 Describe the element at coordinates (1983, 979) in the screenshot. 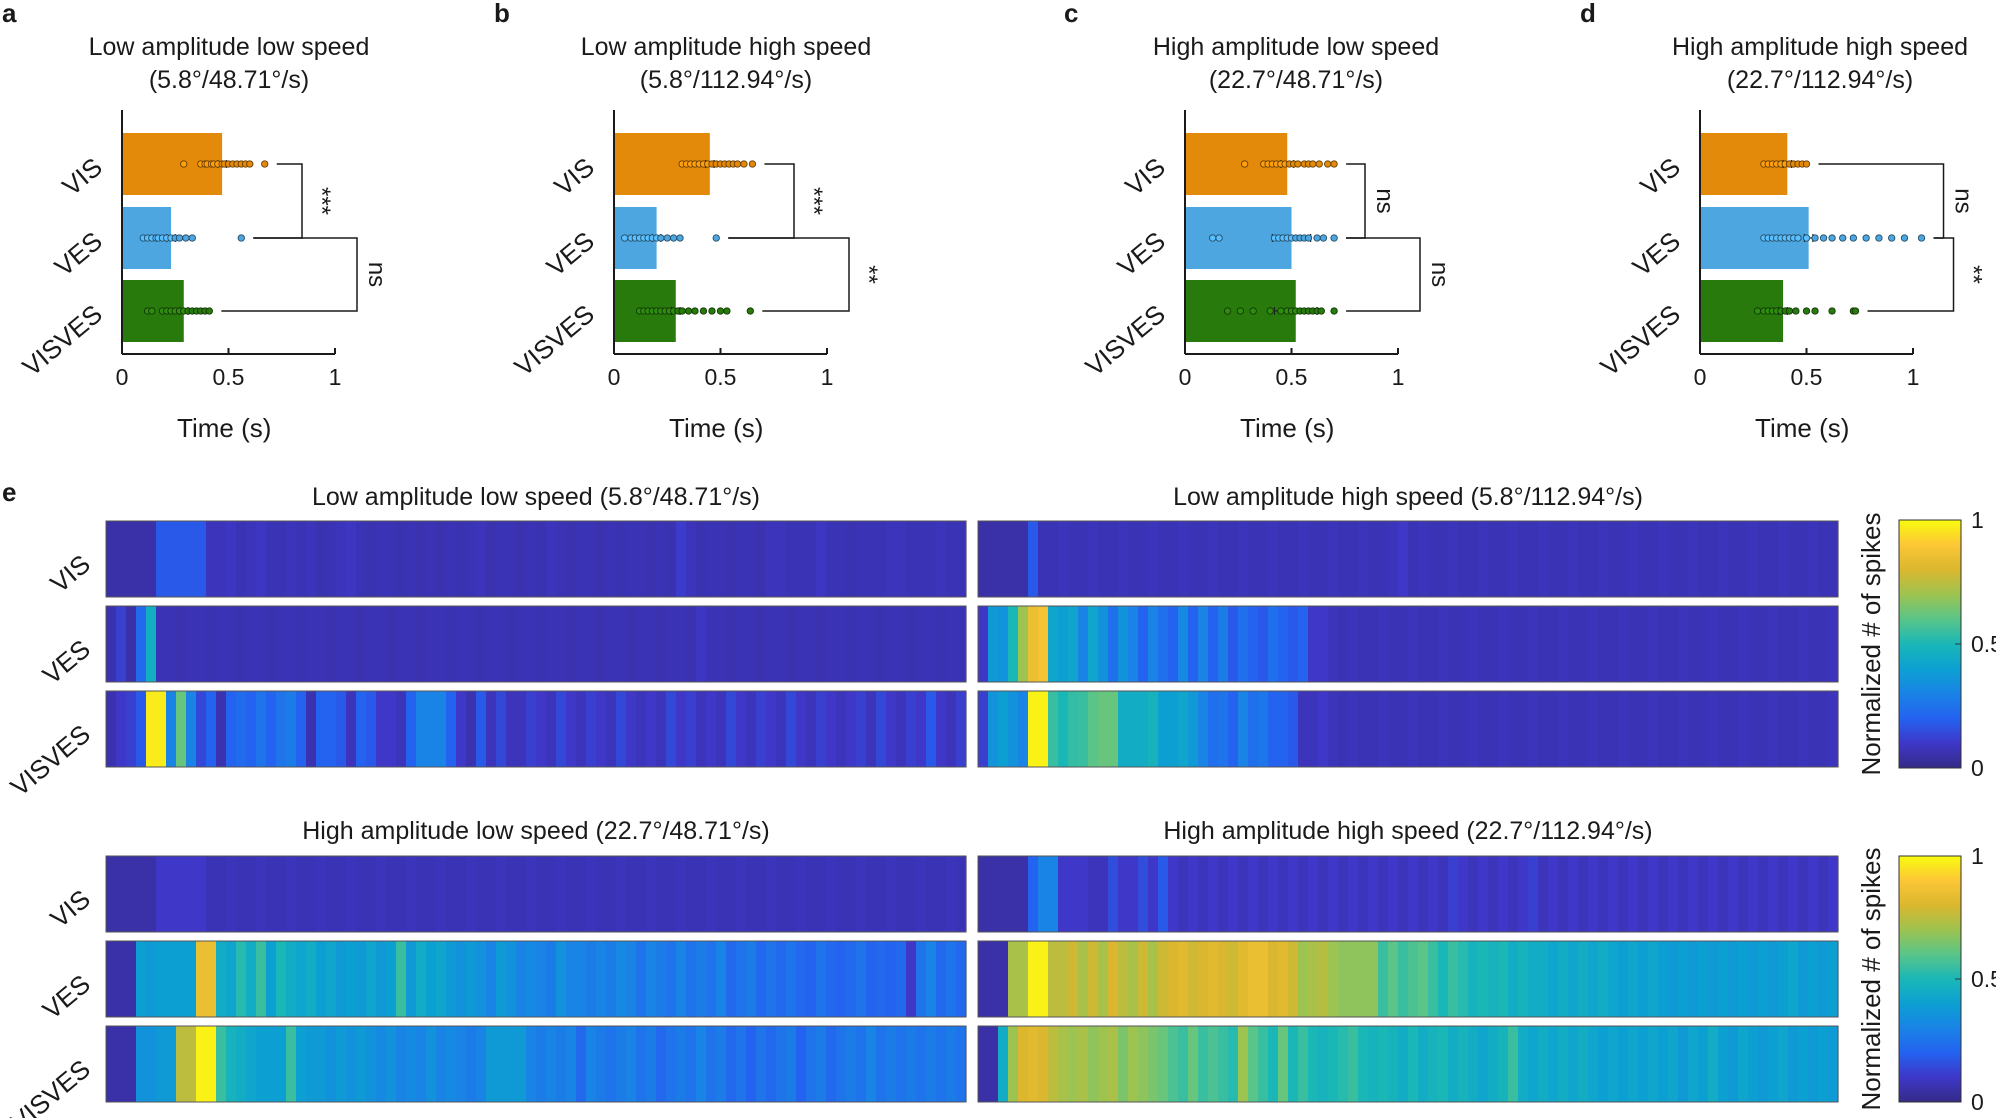

I see `colorbar-tick-label: 0.5` at that location.